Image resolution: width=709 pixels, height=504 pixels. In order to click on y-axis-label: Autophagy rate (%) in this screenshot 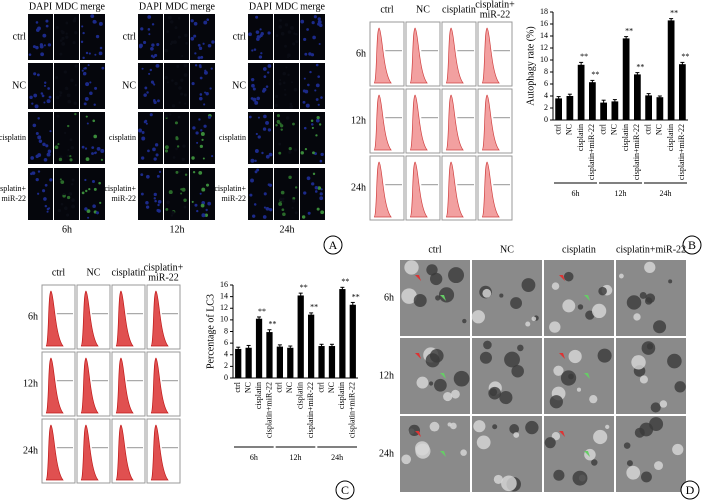, I will do `click(530, 65)`.